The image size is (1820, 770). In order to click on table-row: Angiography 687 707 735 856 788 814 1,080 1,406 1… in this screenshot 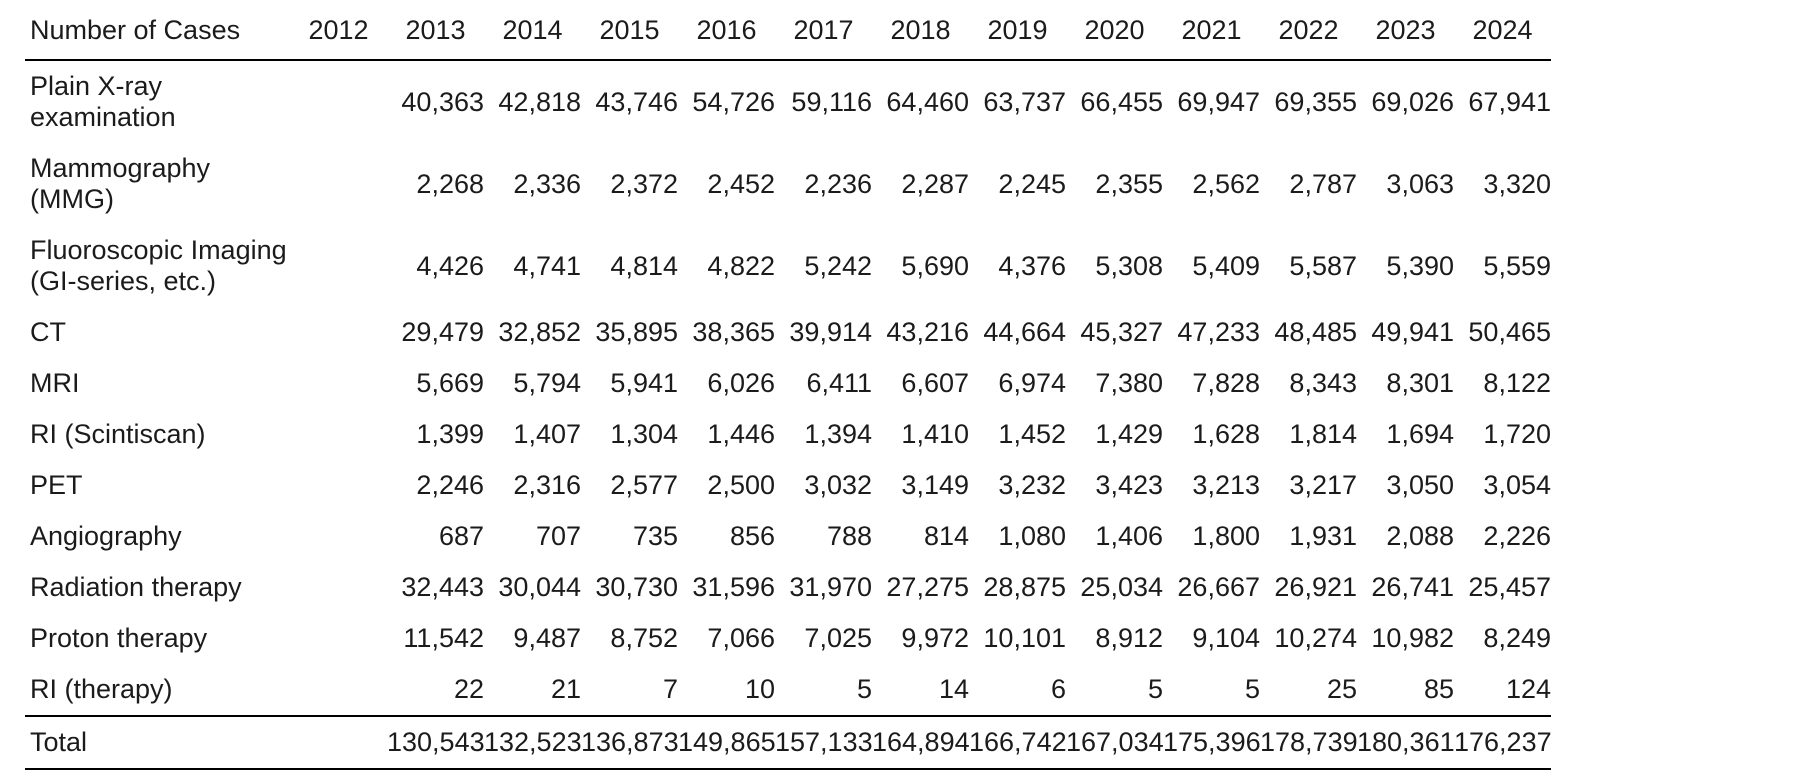, I will do `click(788, 536)`.